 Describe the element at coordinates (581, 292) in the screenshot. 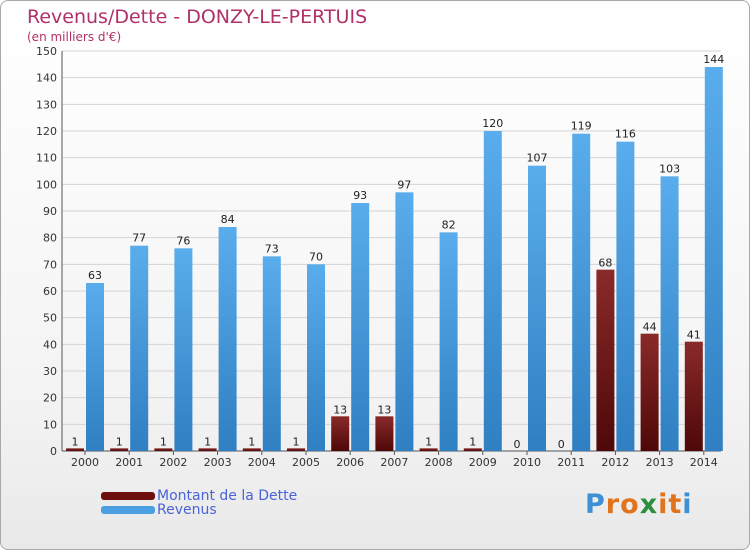

I see `bar-revenus-2011` at that location.